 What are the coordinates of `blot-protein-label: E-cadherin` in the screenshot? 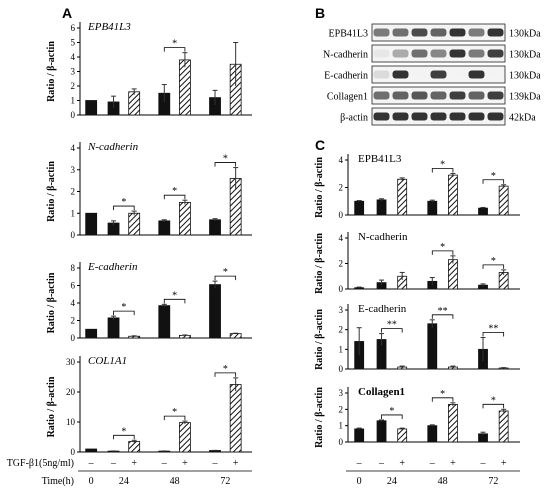 It's located at (346, 76).